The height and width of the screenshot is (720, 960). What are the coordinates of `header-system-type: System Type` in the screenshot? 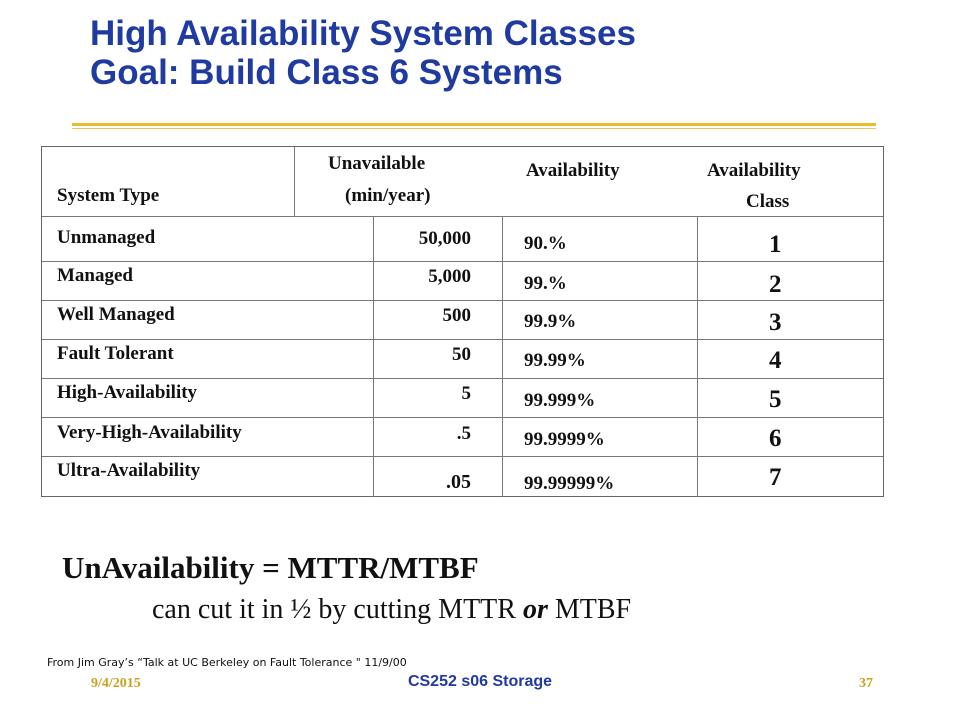 It's located at (108, 195).